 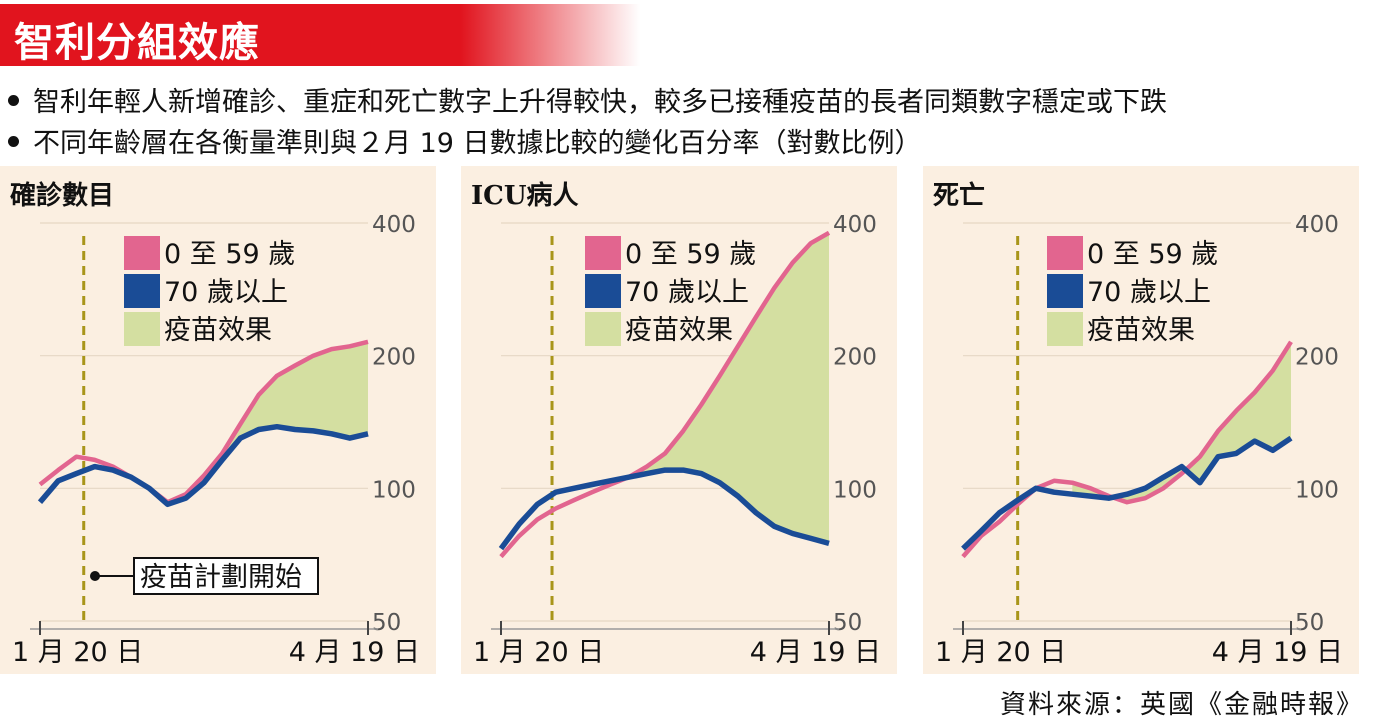 I want to click on annotation-label: 疫苗計劃開始, so click(x=221, y=577).